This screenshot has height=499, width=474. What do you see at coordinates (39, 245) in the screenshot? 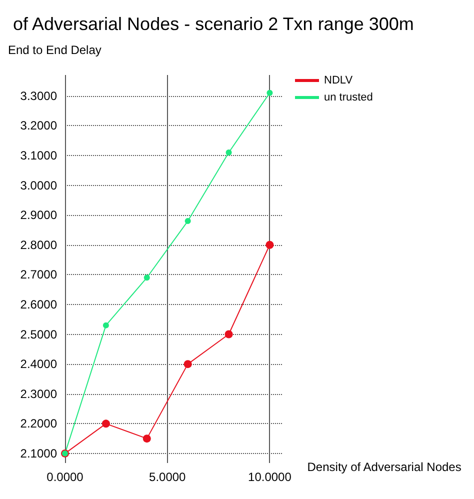
I see `y-tick-label: 2.8000` at bounding box center [39, 245].